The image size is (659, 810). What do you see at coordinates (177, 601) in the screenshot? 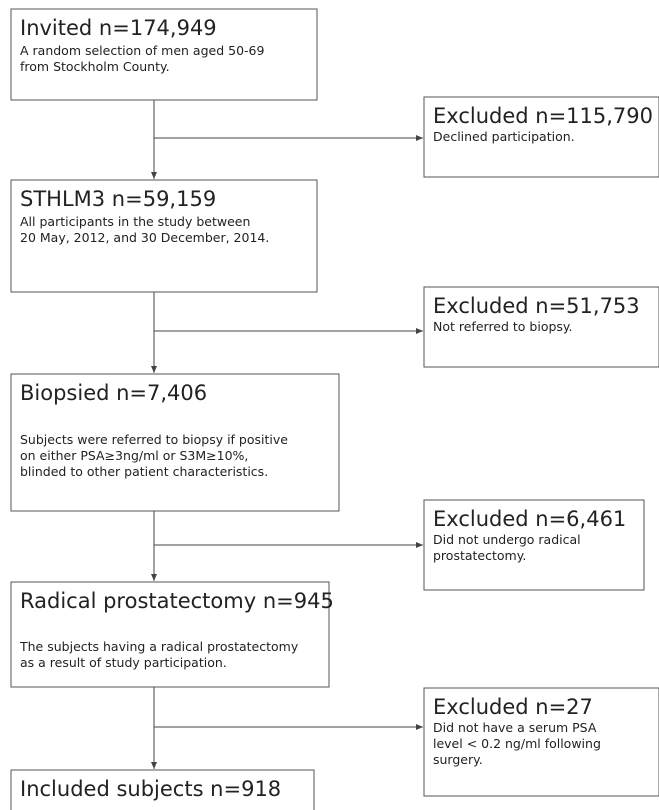
I see `node-title: Radical prostatectomy n=945` at bounding box center [177, 601].